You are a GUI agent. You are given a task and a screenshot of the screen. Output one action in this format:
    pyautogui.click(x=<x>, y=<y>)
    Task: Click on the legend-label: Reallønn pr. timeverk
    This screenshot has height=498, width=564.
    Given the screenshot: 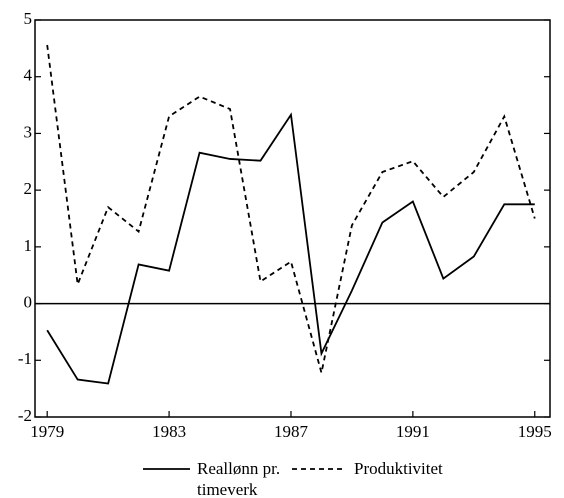 What is the action you would take?
    pyautogui.click(x=239, y=478)
    